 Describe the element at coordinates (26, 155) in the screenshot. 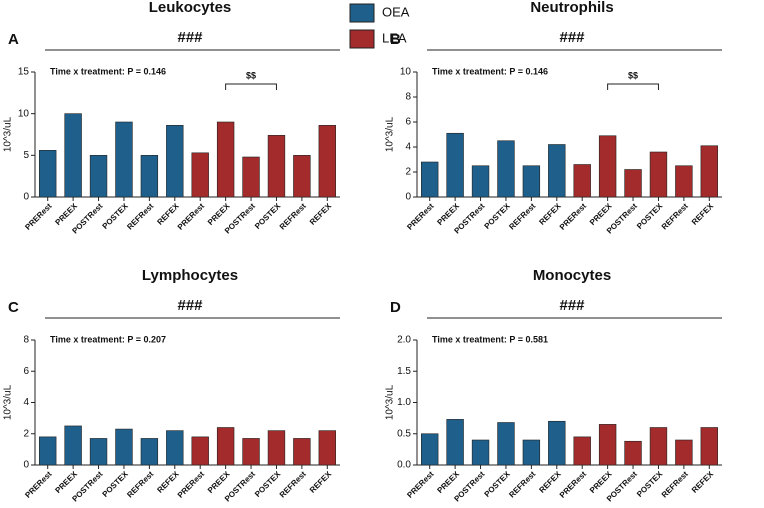

I see `y-tick-label: 5` at that location.